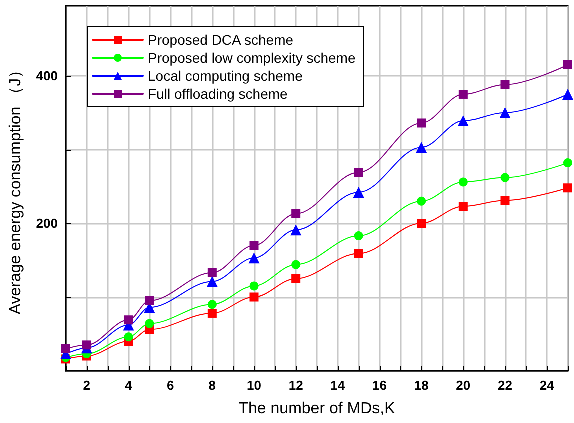 This screenshot has height=423, width=574. Describe the element at coordinates (379, 385) in the screenshot. I see `x-tick-label: 16` at that location.